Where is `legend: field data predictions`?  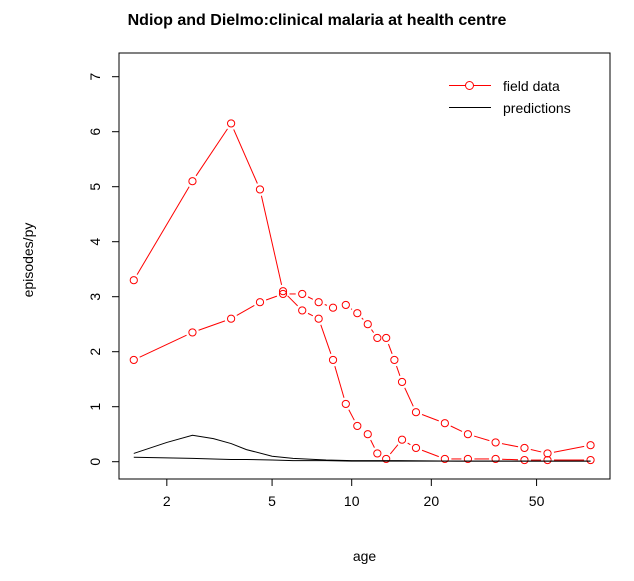
legend: field data predictions is located at coordinates (510, 97).